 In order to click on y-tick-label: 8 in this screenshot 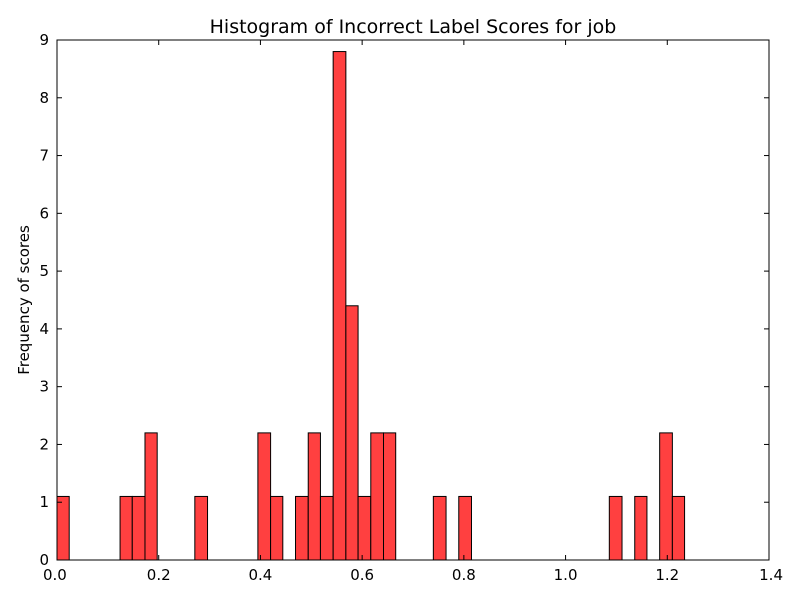, I will do `click(44, 98)`.